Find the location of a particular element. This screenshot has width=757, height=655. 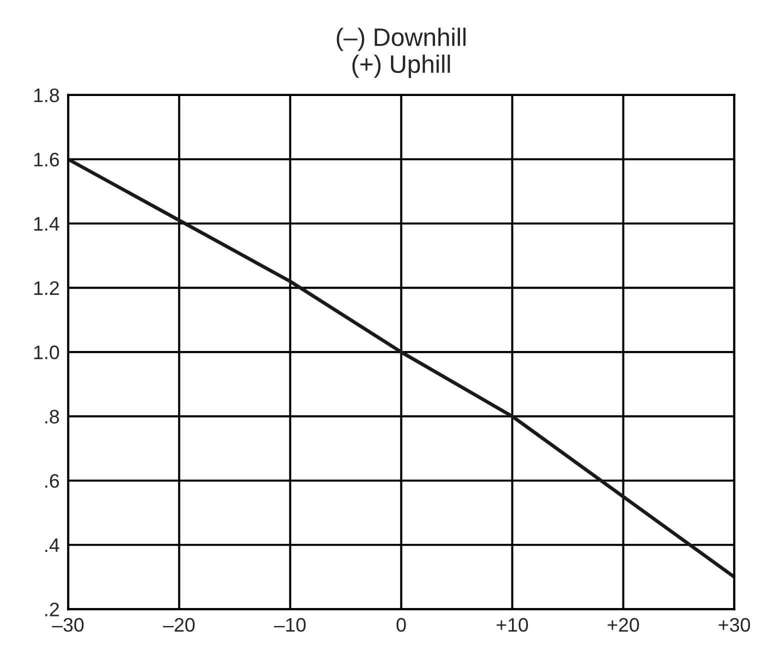

y-tick-label: 1.4 is located at coordinates (47, 224).